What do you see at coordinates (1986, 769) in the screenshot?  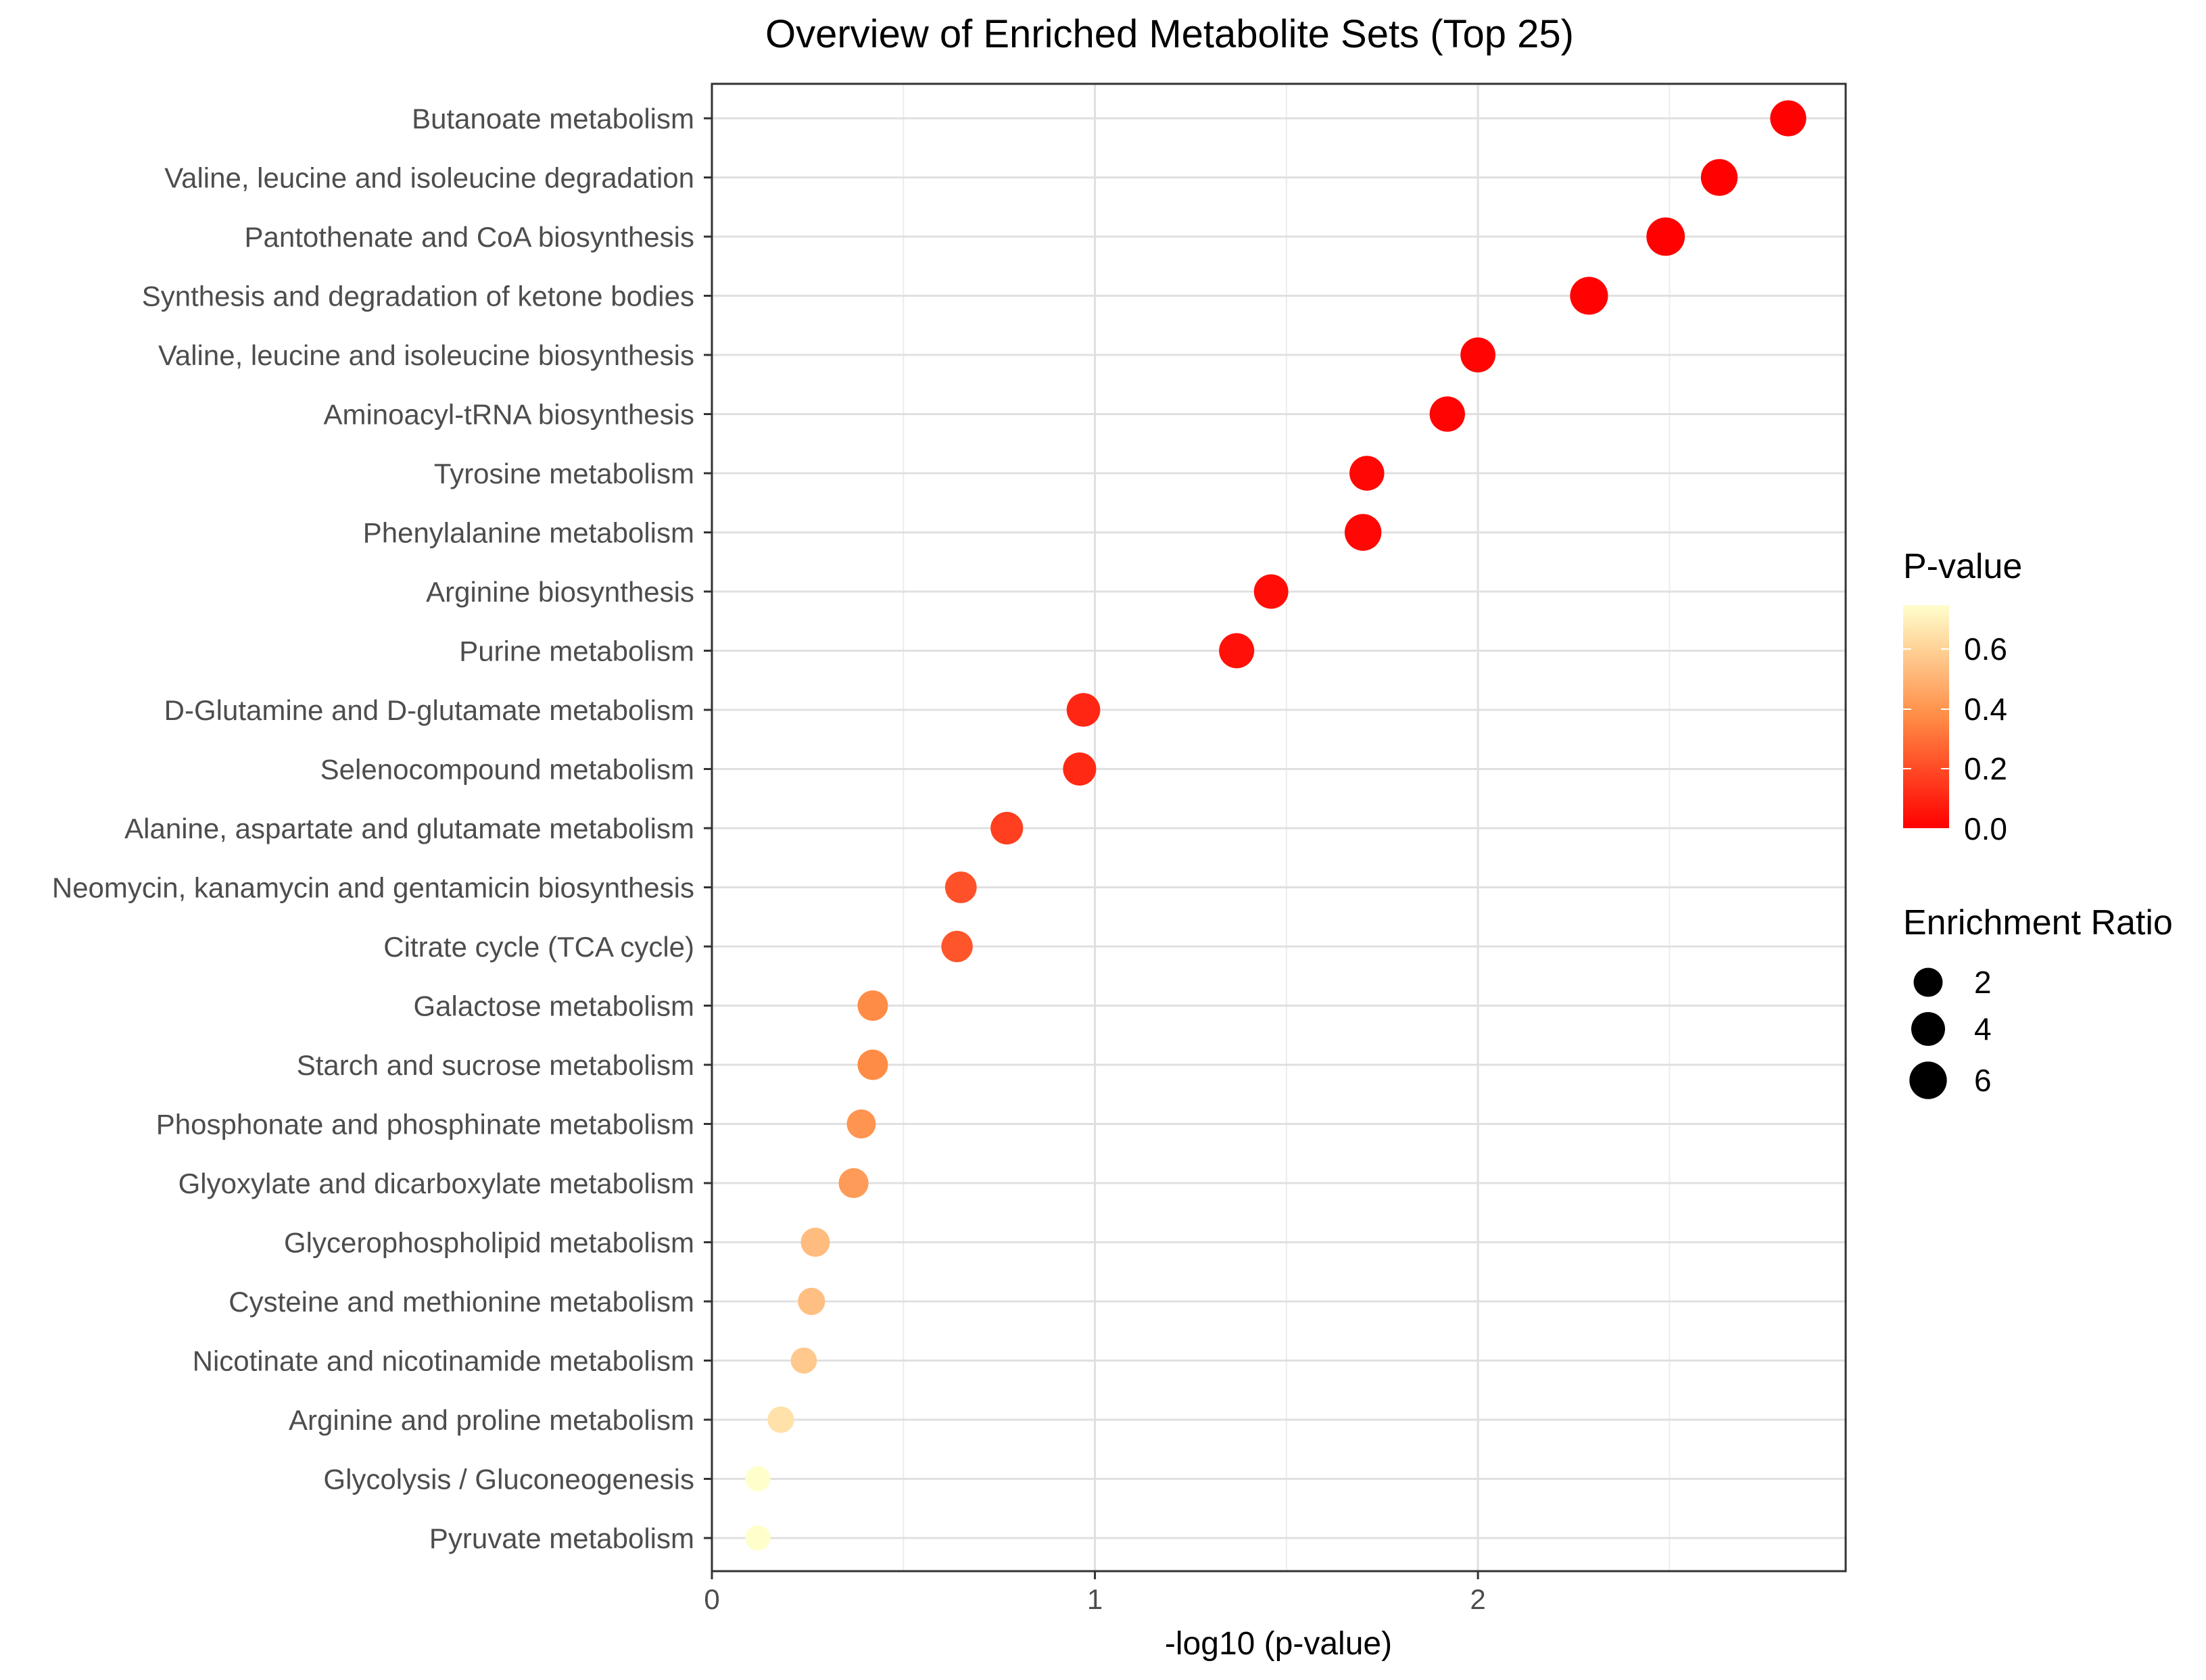 I see `color-legend-label: 0.2` at bounding box center [1986, 769].